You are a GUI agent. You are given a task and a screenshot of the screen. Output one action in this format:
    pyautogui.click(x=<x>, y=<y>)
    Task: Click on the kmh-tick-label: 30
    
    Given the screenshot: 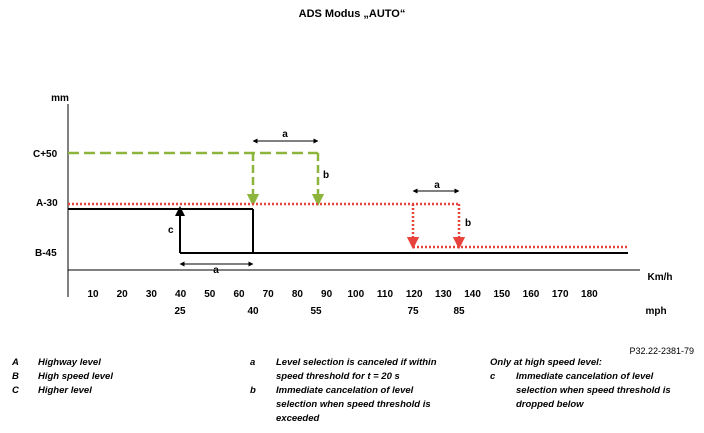 What is the action you would take?
    pyautogui.click(x=152, y=294)
    